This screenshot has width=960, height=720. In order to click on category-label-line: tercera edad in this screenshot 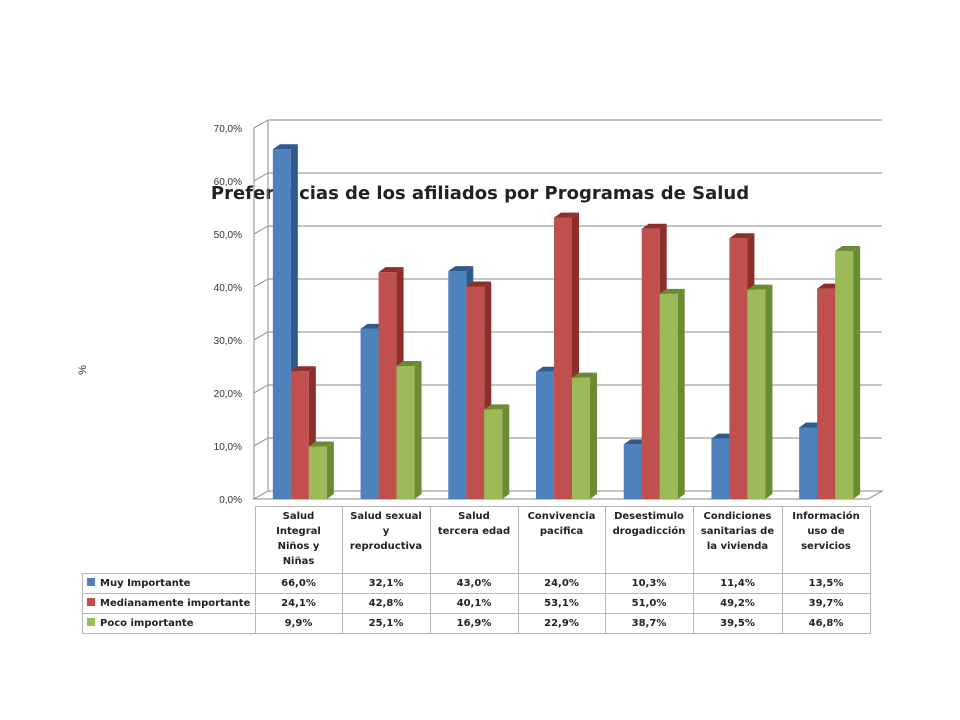, I will do `click(474, 531)`.